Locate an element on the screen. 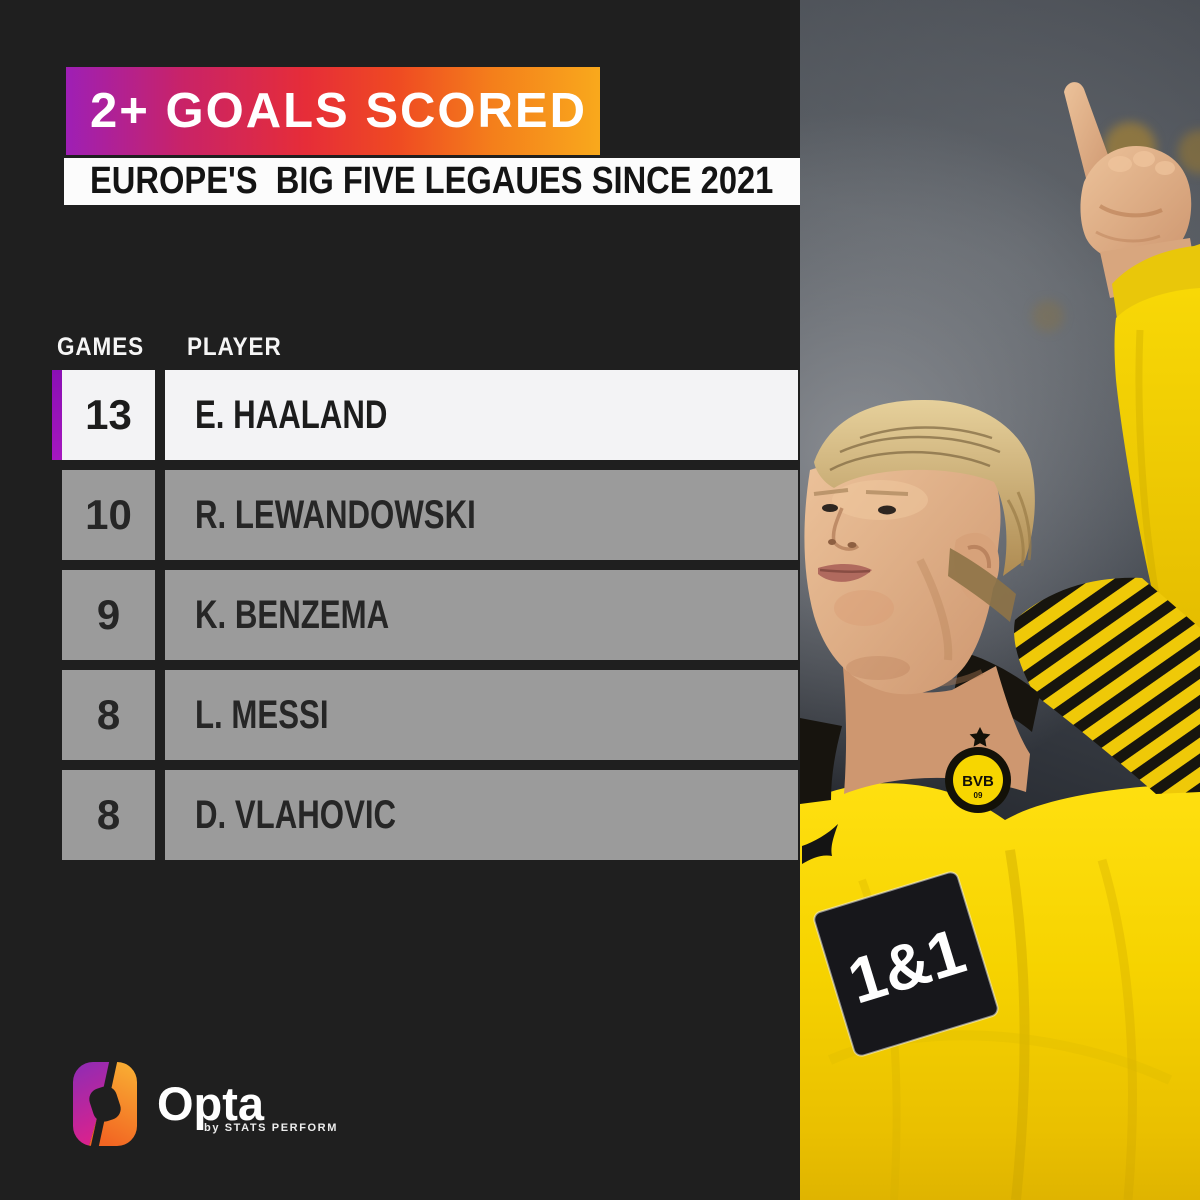 This screenshot has width=1200, height=1200. page-title: 2+ GOALS SCORED is located at coordinates (338, 111).